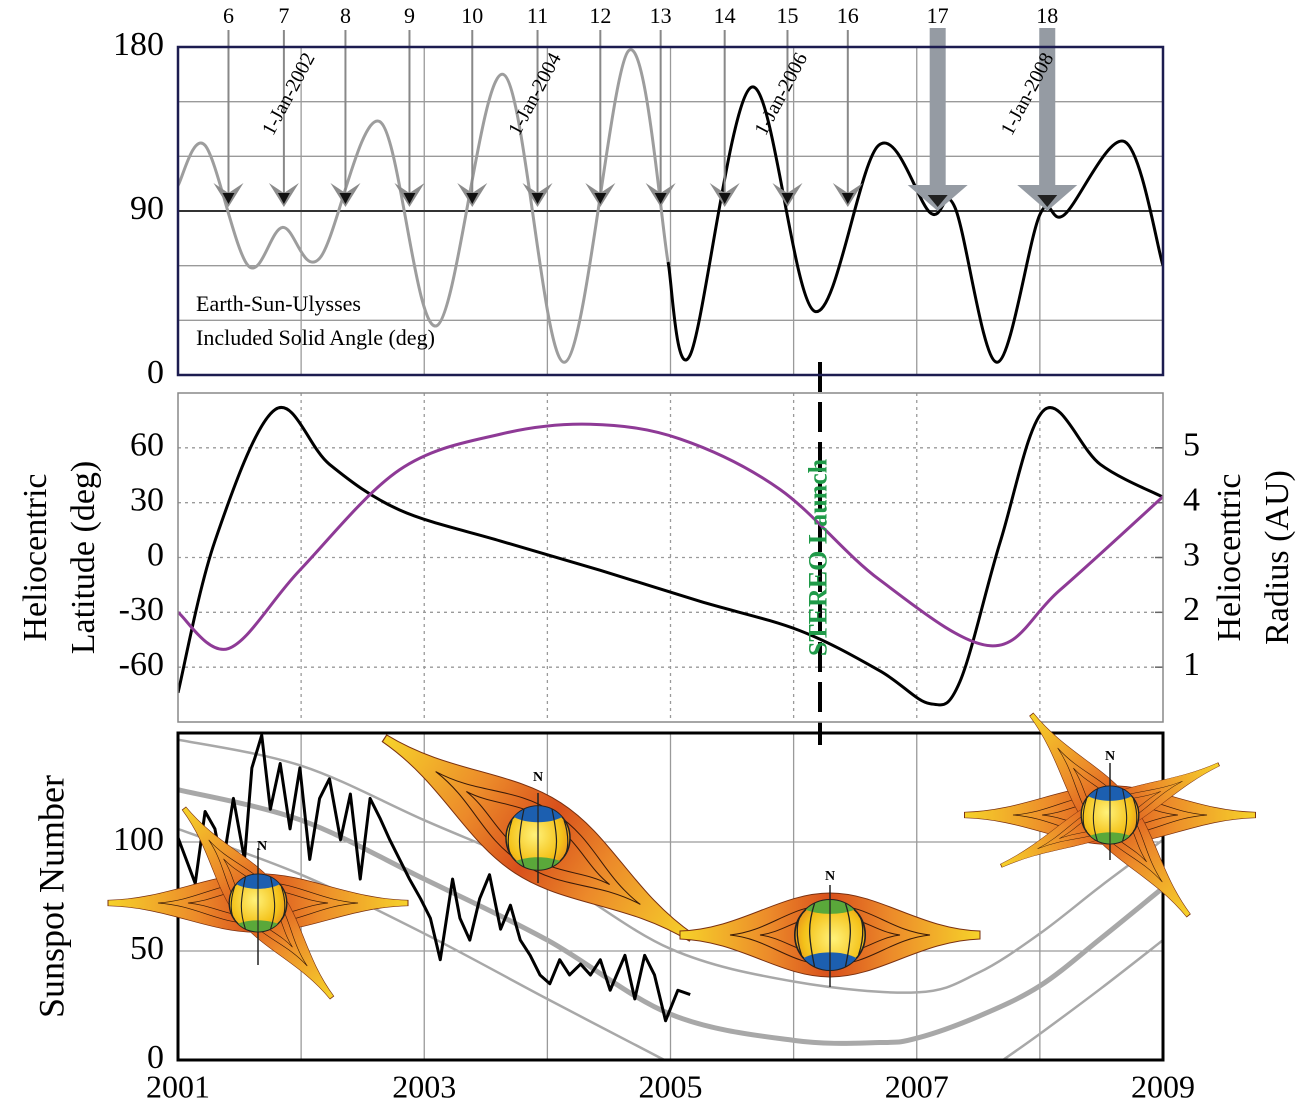 Image resolution: width=1307 pixels, height=1113 pixels. I want to click on y-tick-label: 180, so click(138, 44).